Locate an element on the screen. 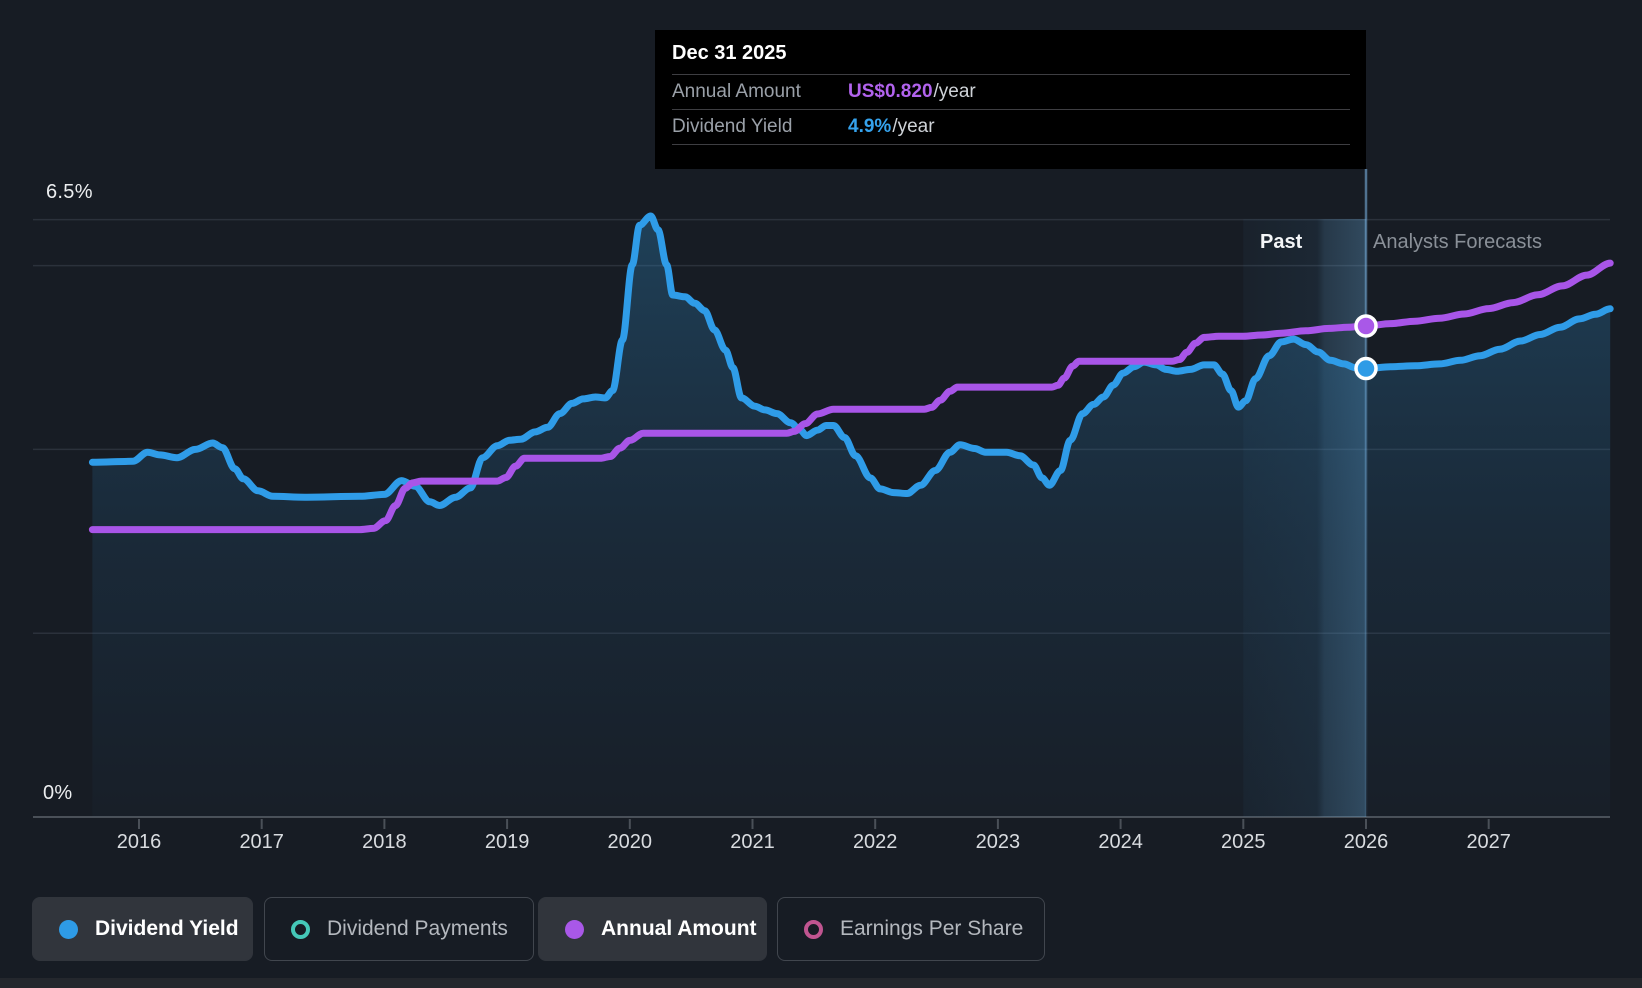 This screenshot has width=1642, height=988. y-axis-zero-label: 0% is located at coordinates (58, 793).